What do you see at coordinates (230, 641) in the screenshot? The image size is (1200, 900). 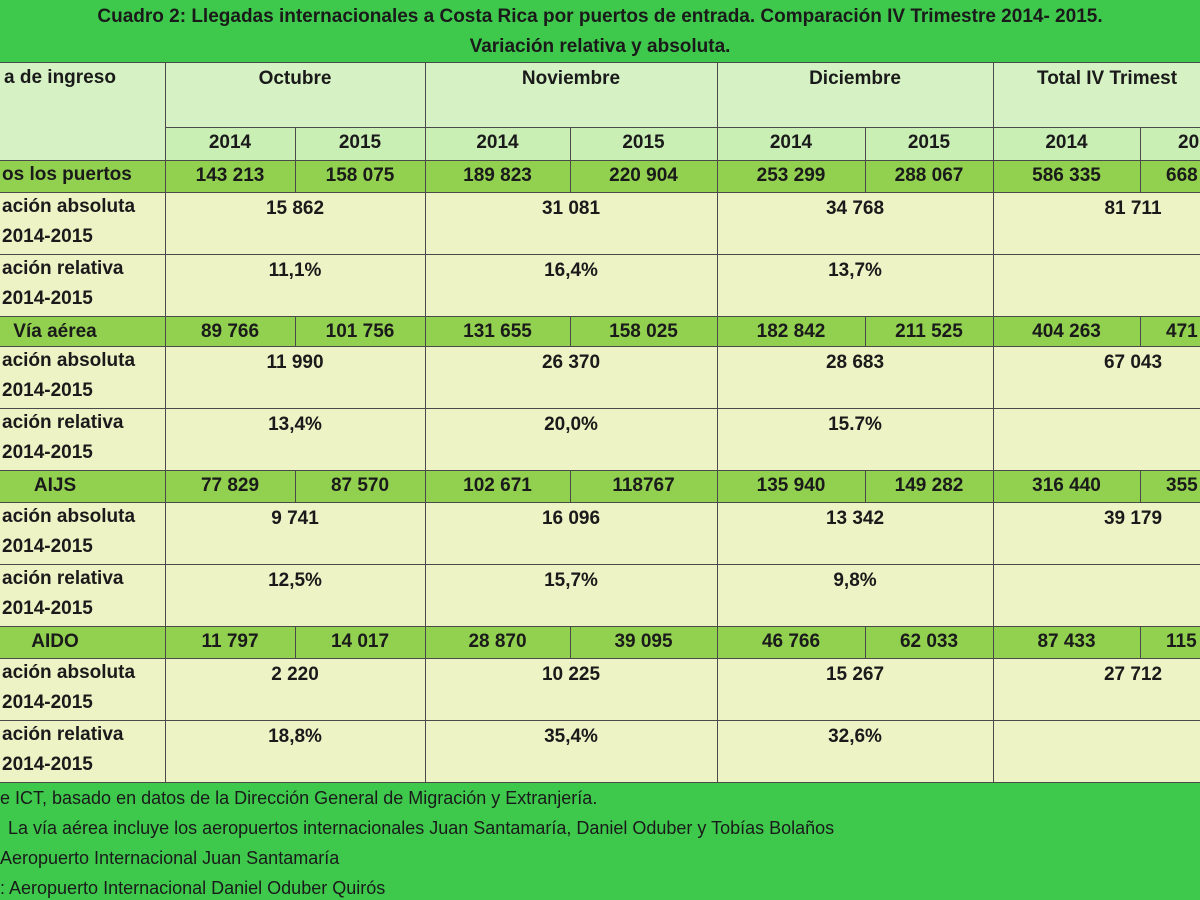 I see `cell-value: 11 797` at bounding box center [230, 641].